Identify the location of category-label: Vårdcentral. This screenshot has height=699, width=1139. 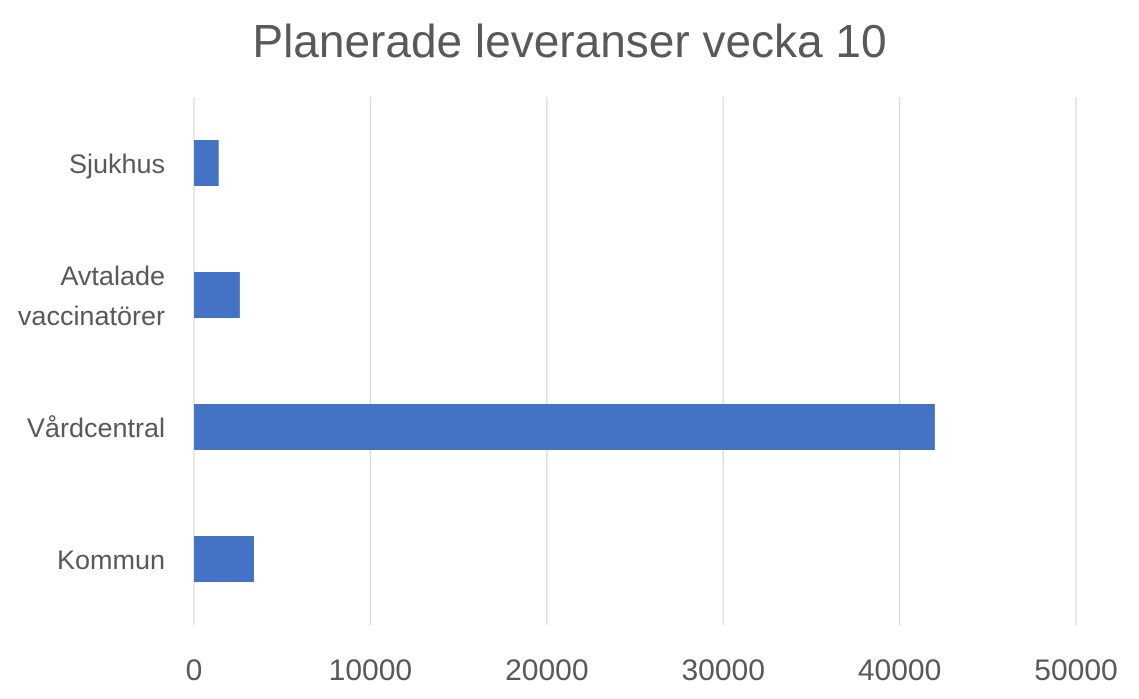
(96, 428).